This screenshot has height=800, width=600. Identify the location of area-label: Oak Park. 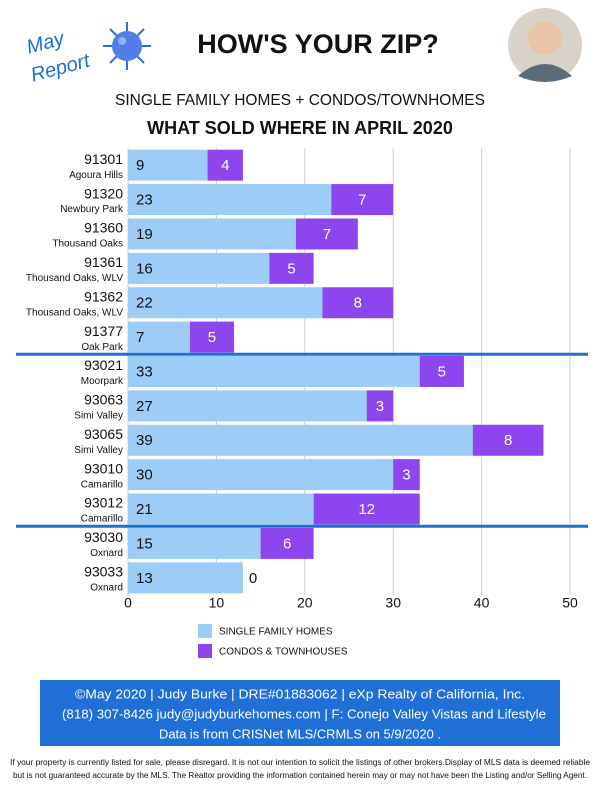
(102, 347).